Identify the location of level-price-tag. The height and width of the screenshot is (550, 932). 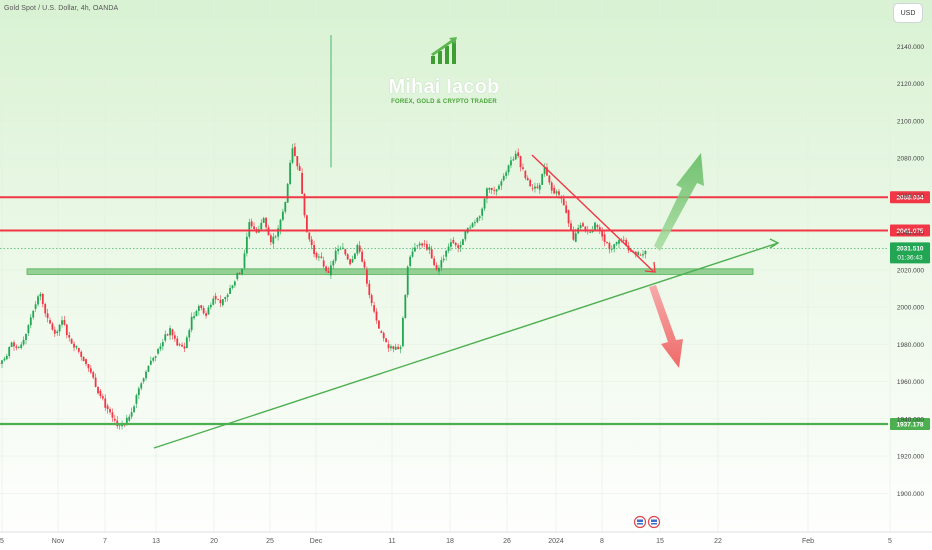
(910, 197).